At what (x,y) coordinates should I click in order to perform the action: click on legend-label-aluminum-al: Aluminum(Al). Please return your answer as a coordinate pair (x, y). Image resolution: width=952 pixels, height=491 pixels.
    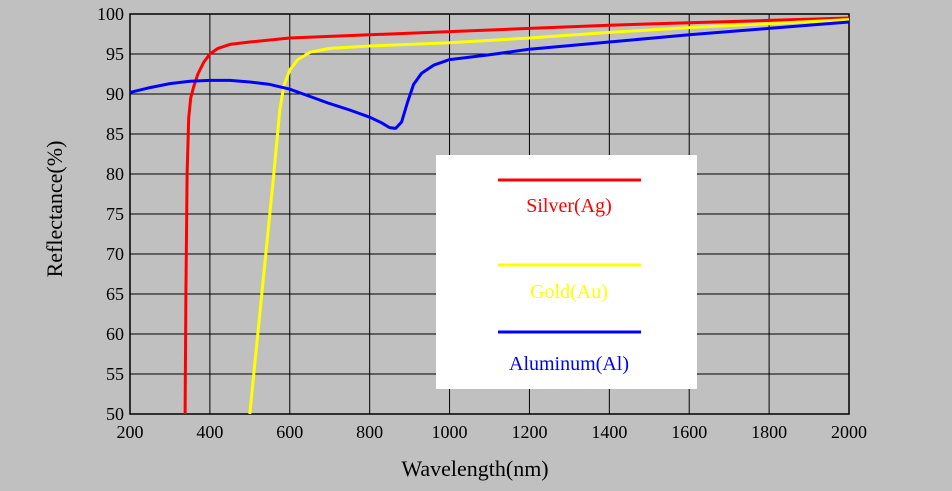
    Looking at the image, I should click on (569, 364).